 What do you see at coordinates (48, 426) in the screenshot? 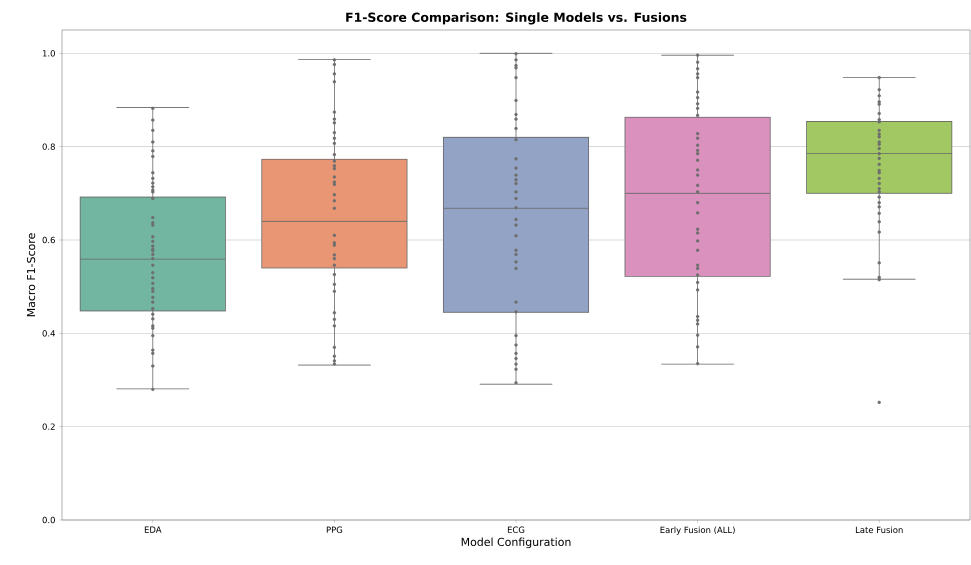
I see `y-tick-label: 0.2` at bounding box center [48, 426].